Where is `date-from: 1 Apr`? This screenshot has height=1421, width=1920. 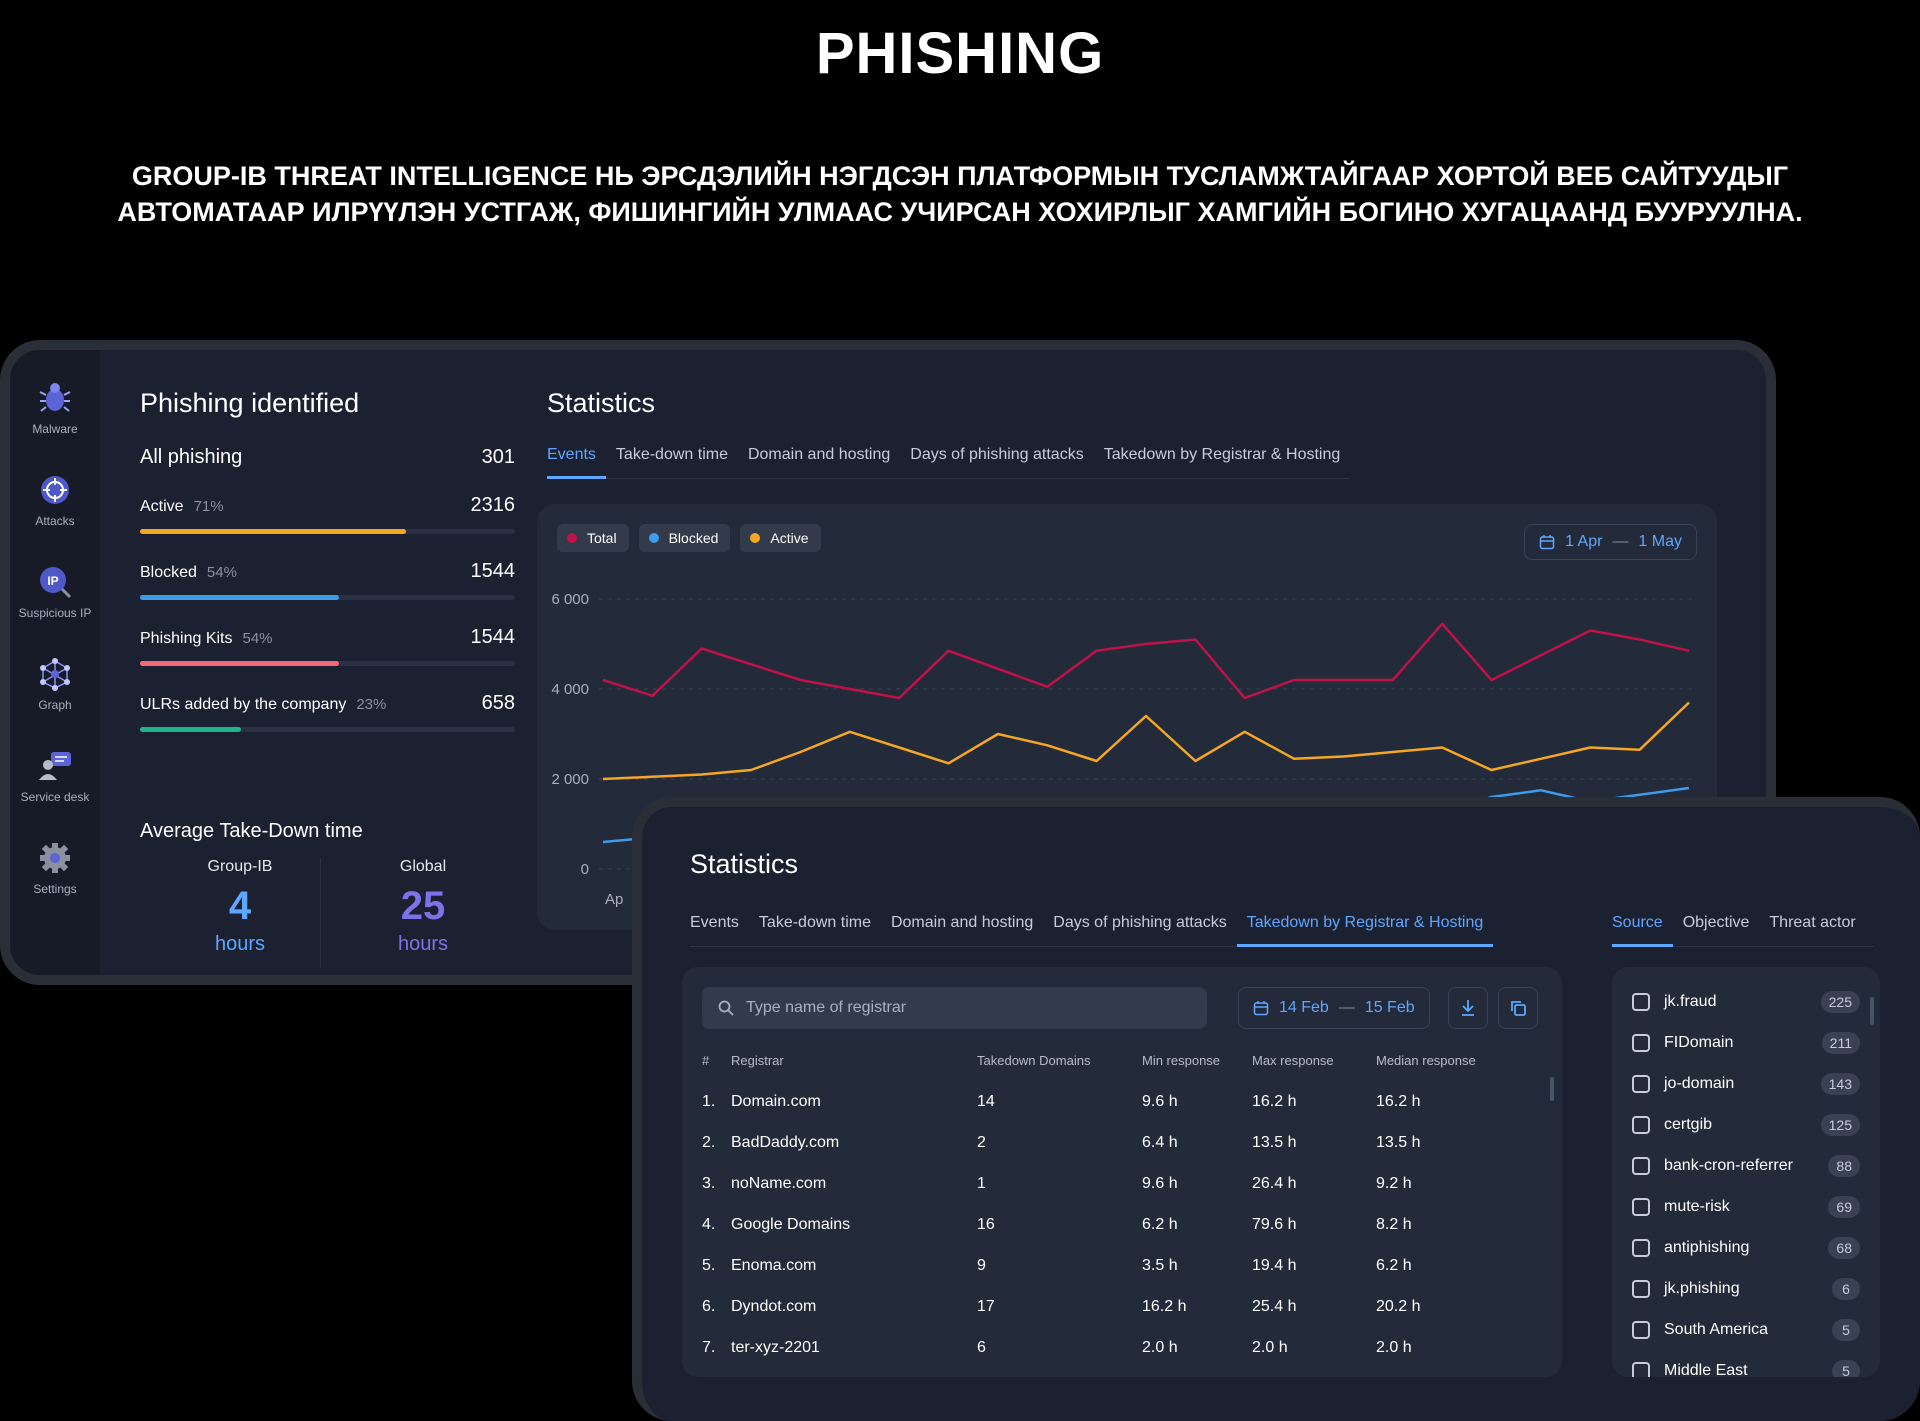
date-from: 1 Apr is located at coordinates (1584, 541).